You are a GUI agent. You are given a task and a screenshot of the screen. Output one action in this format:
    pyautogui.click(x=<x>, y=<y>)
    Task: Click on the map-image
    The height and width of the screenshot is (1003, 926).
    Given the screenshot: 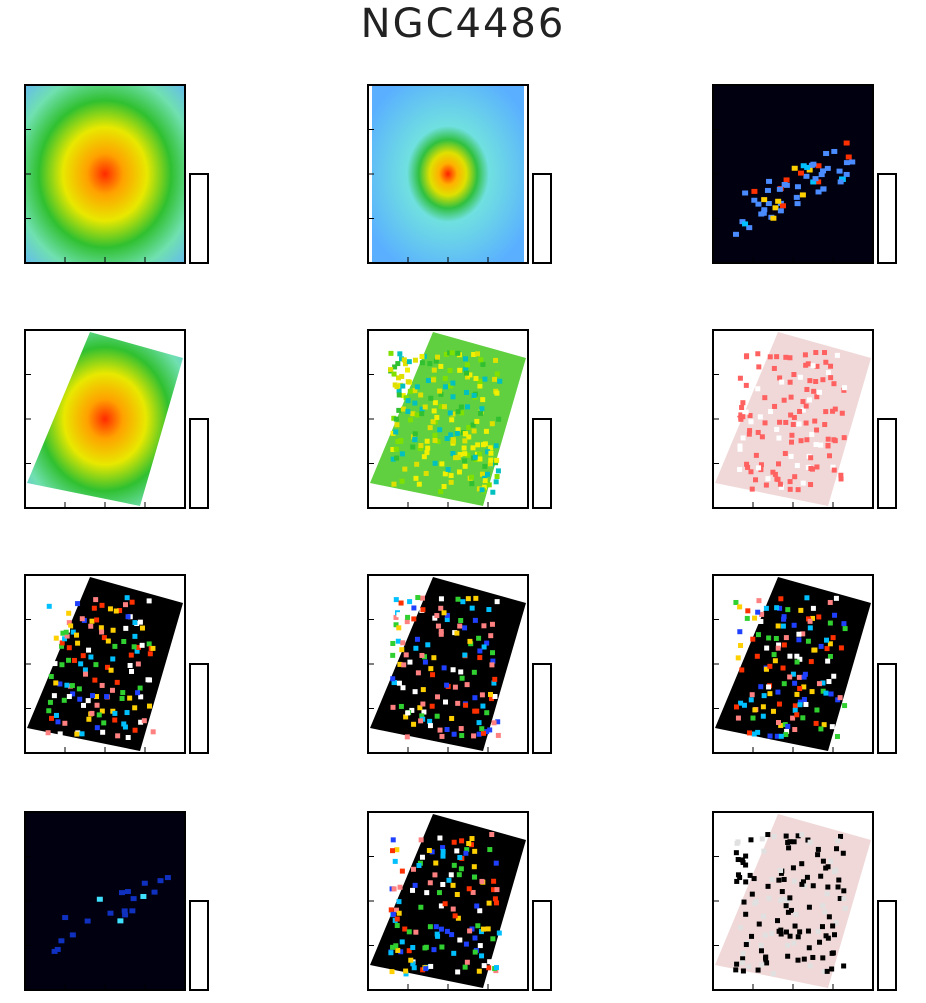 What is the action you would take?
    pyautogui.click(x=105, y=174)
    